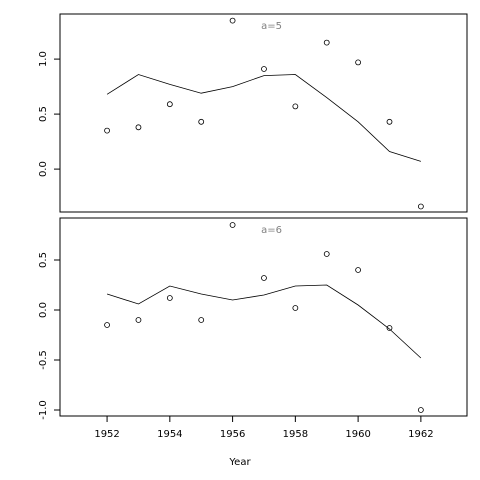 The height and width of the screenshot is (480, 480). Describe the element at coordinates (43, 360) in the screenshot. I see `y-tick-label: -0.5` at that location.